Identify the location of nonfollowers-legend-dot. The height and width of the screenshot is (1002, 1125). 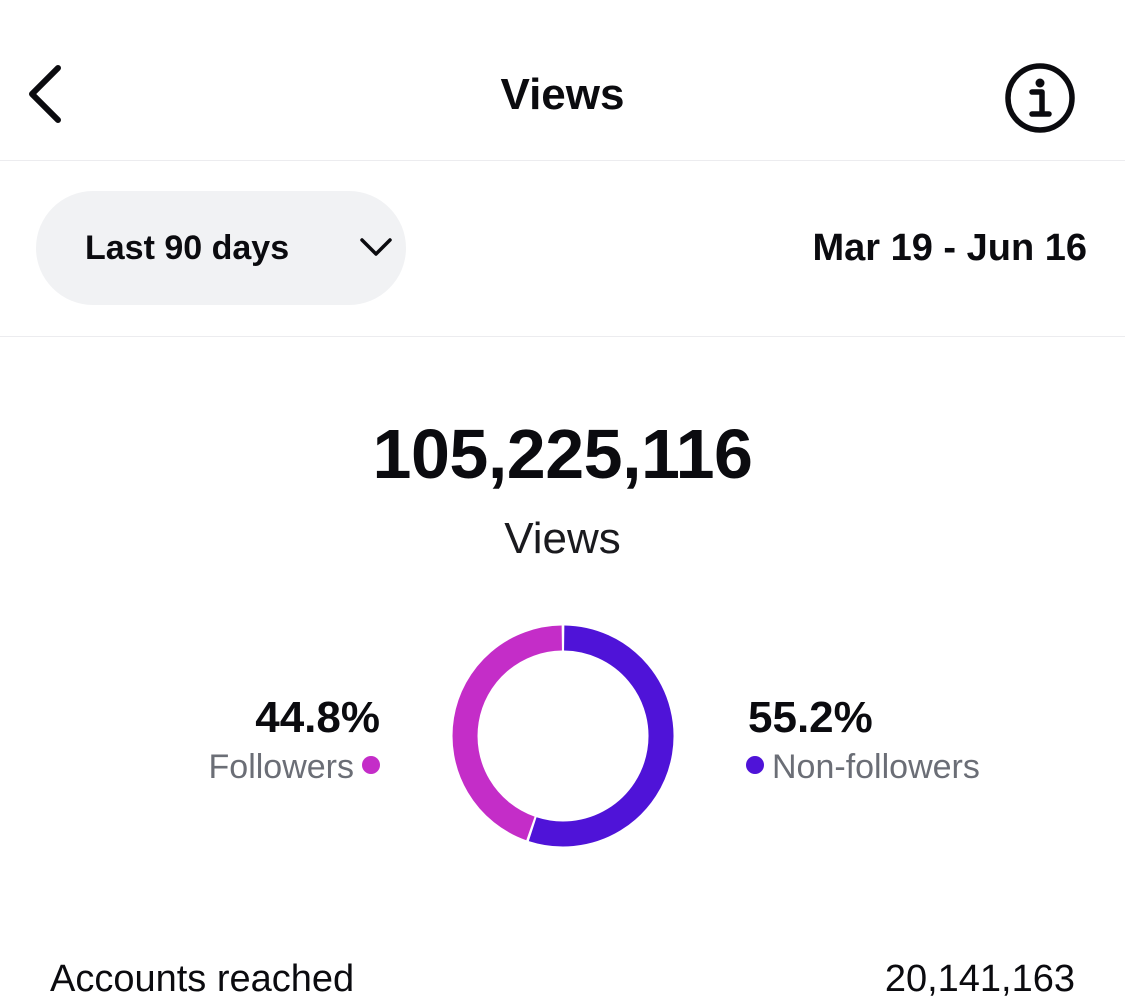
(755, 765).